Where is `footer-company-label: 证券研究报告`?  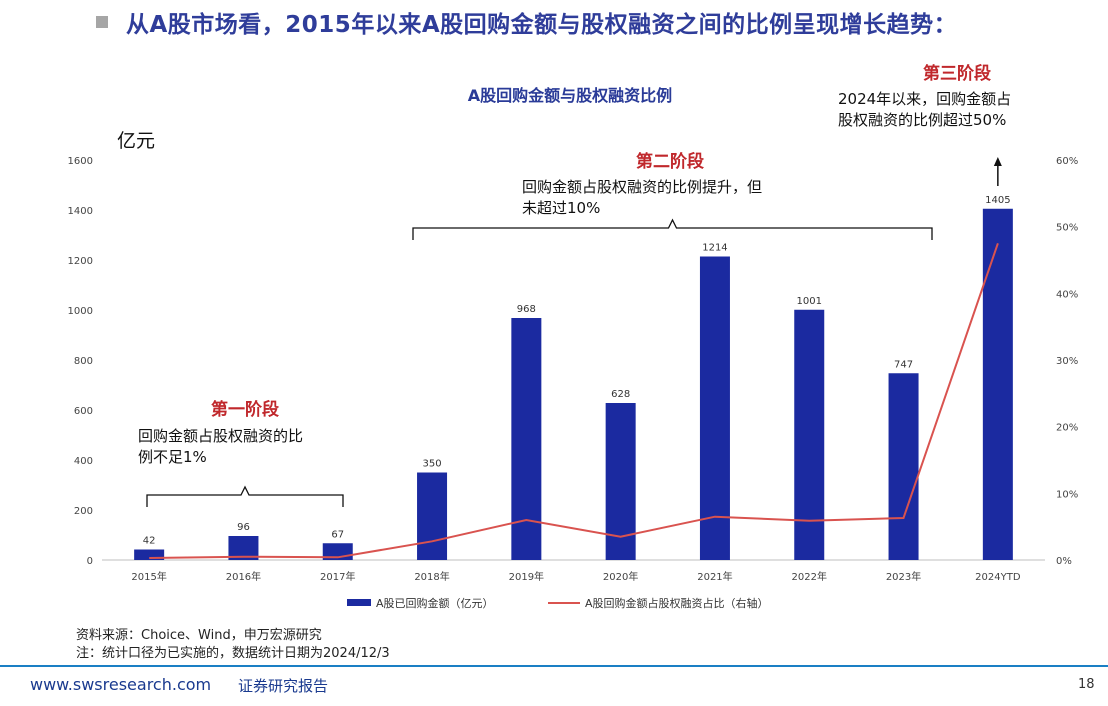 footer-company-label: 证券研究报告 is located at coordinates (283, 686).